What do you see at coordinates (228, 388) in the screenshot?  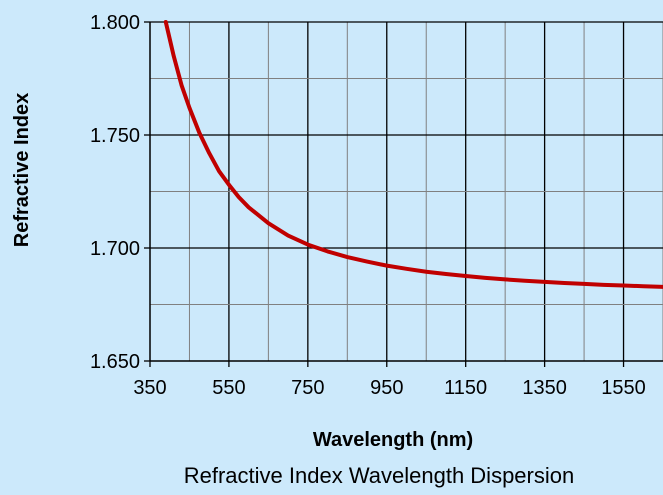 I see `x-tick-label: 550` at bounding box center [228, 388].